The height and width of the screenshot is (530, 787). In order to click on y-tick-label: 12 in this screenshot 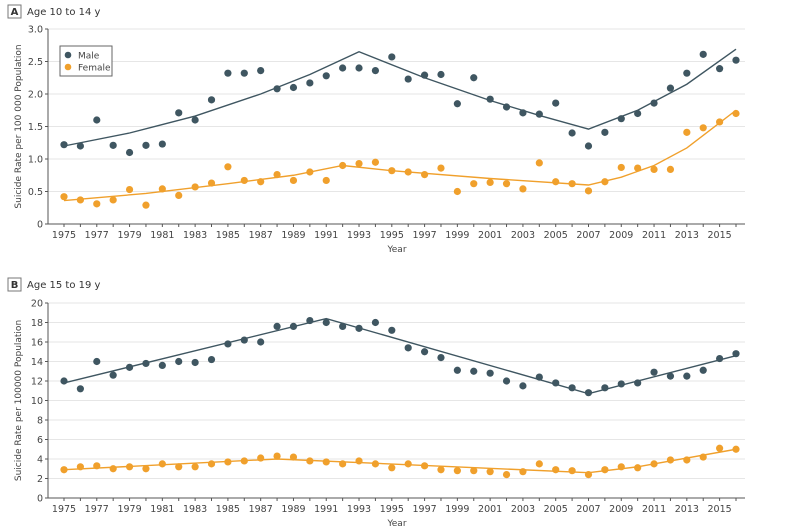, I will do `click(37, 382)`.